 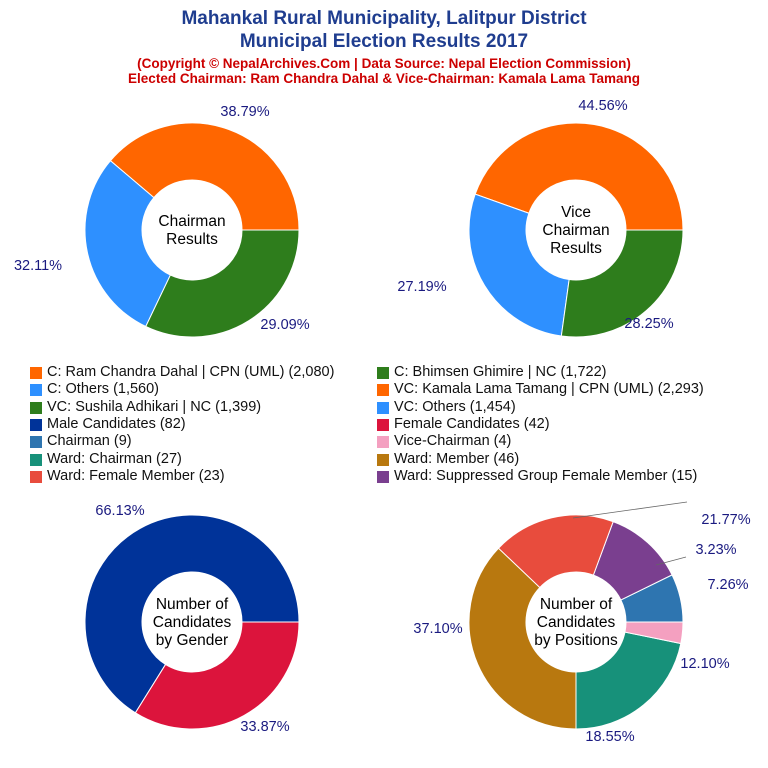 What do you see at coordinates (576, 212) in the screenshot?
I see `donut-center-label: Vice` at bounding box center [576, 212].